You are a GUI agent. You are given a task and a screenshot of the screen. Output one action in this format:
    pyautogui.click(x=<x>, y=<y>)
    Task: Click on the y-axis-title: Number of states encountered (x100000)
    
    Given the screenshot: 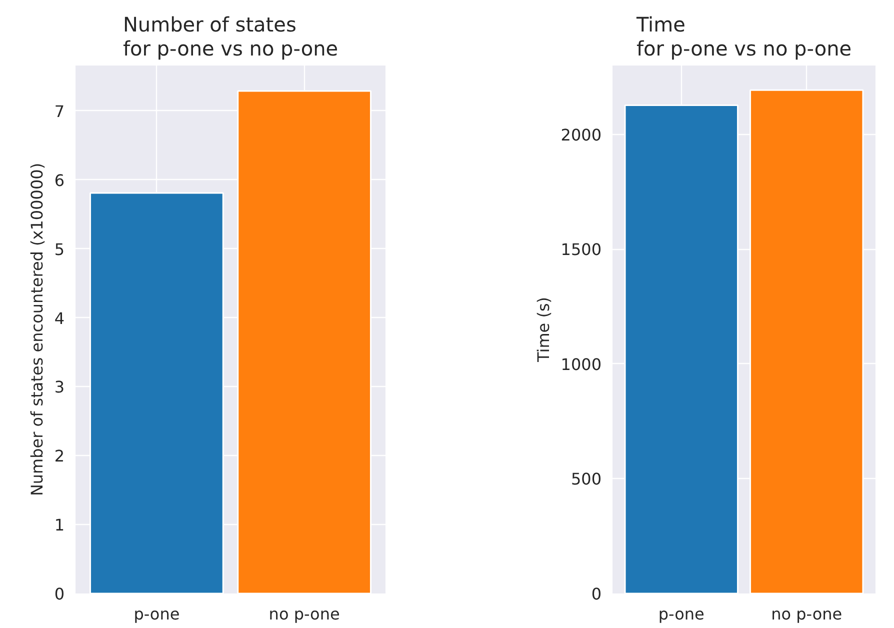 What is the action you would take?
    pyautogui.click(x=36, y=329)
    